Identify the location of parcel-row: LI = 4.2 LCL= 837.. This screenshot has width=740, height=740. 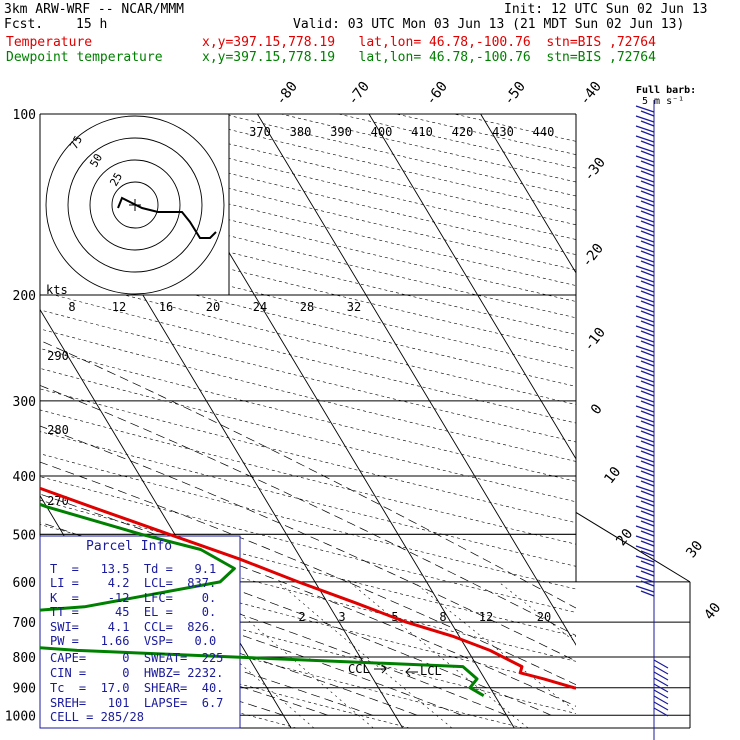
(133, 583).